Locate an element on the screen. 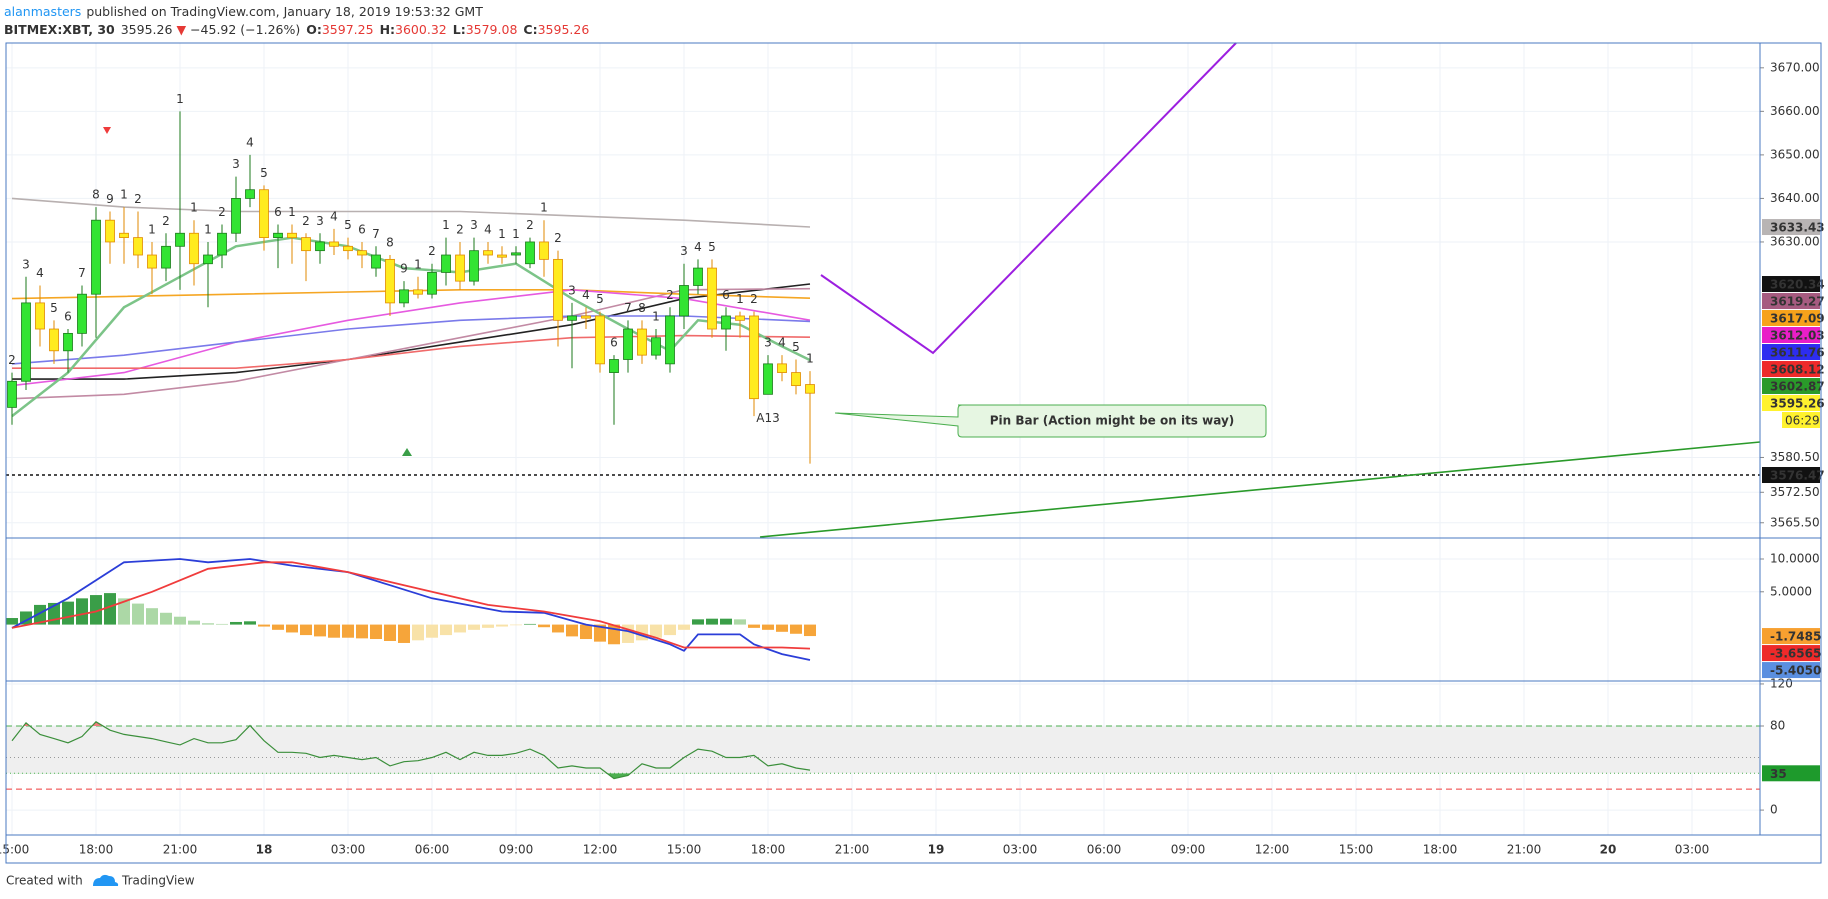  callout is located at coordinates (1050, 421).